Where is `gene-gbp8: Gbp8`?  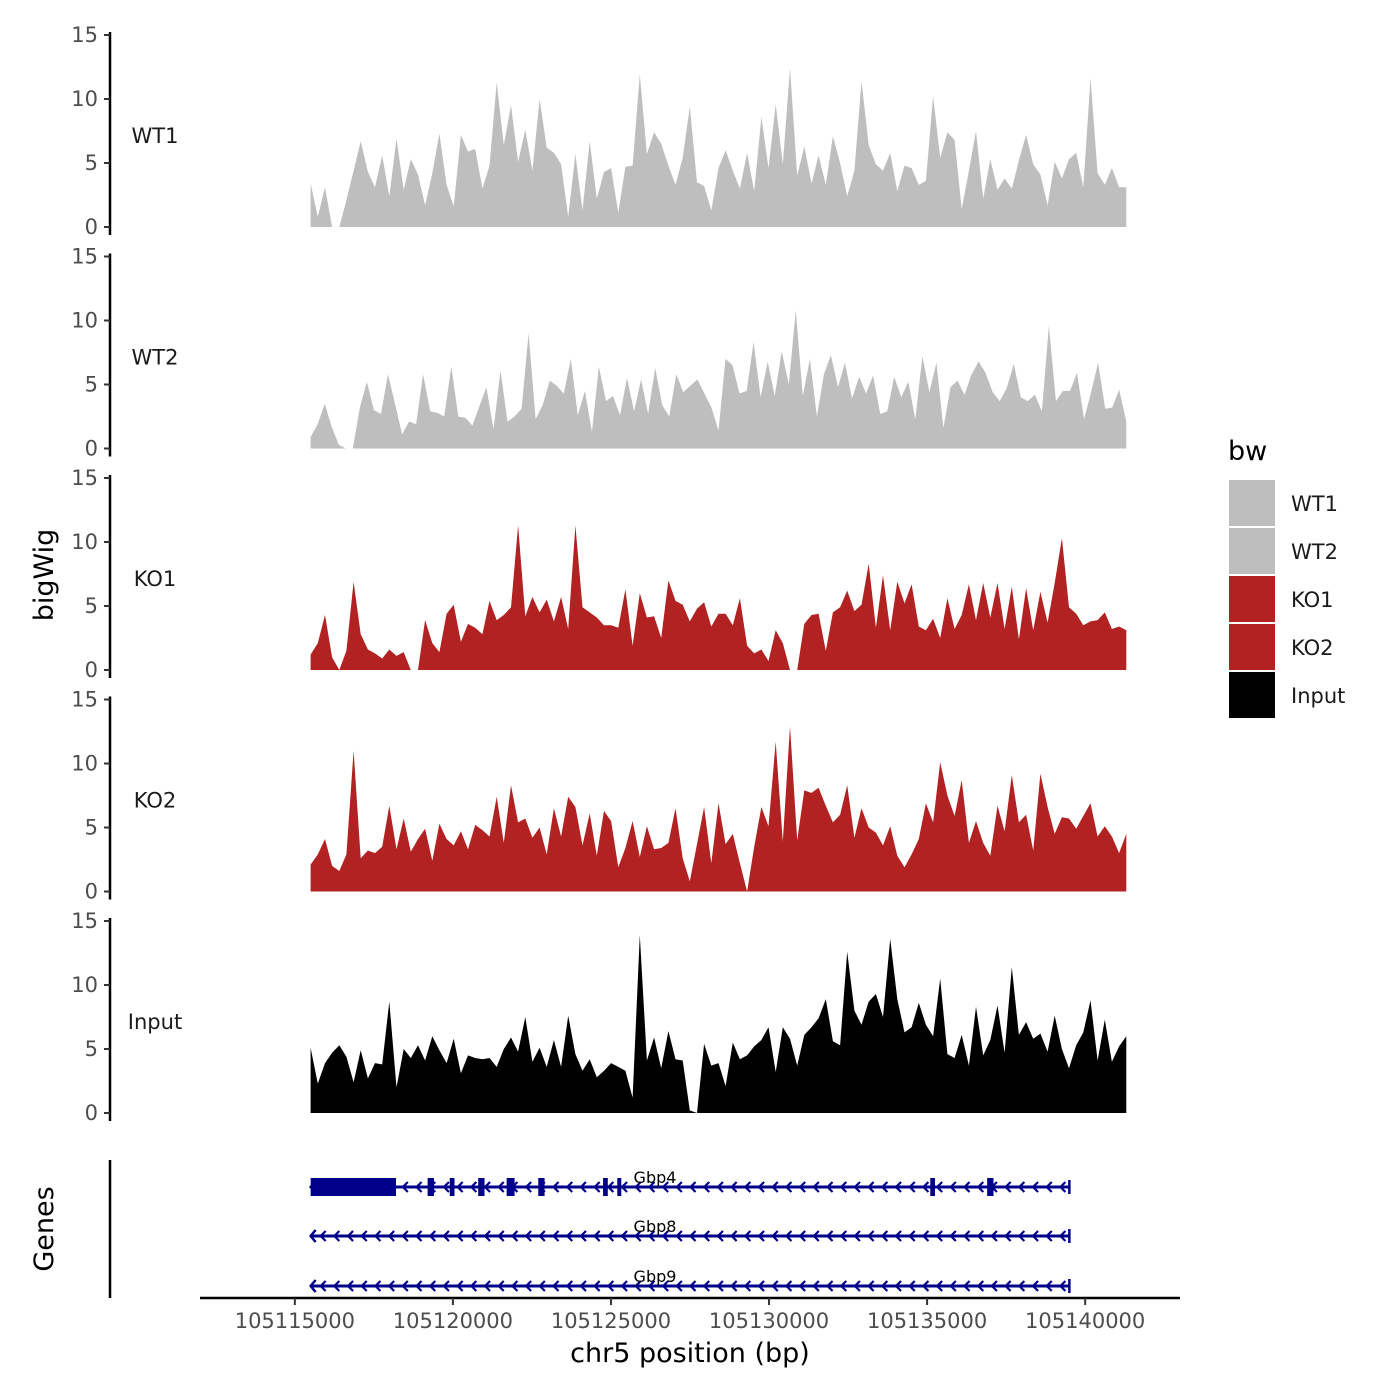
gene-gbp8: Gbp8 is located at coordinates (690, 1230).